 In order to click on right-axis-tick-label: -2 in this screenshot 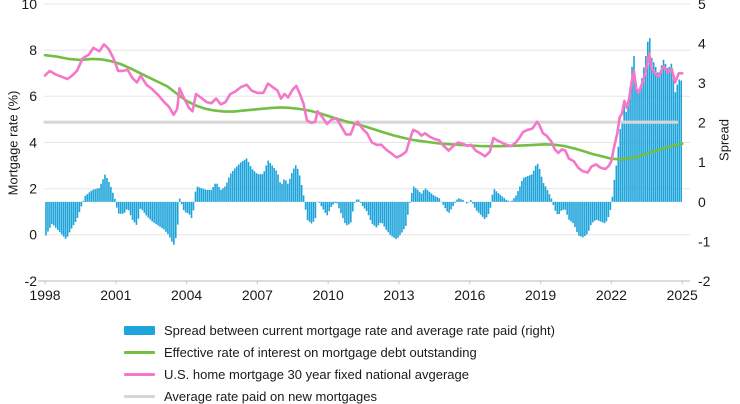, I will do `click(704, 281)`.